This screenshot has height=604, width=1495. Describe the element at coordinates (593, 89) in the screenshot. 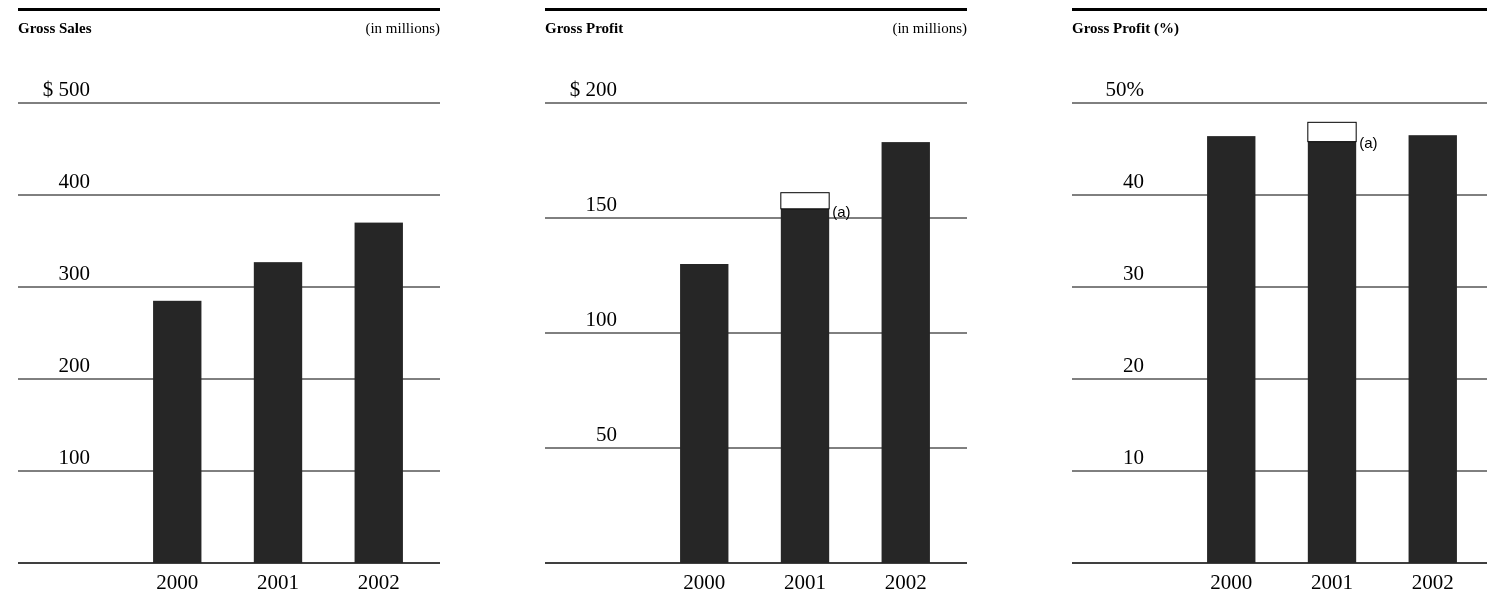

I see `y-tick-label: $ 200` at that location.